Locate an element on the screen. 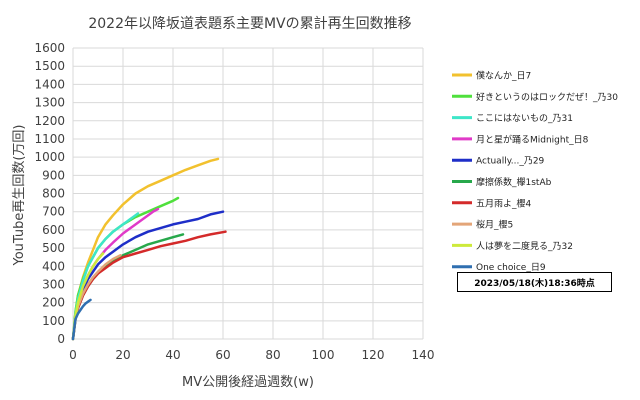 Image resolution: width=640 pixels, height=400 pixels. x-tick-label: 80 is located at coordinates (272, 355).